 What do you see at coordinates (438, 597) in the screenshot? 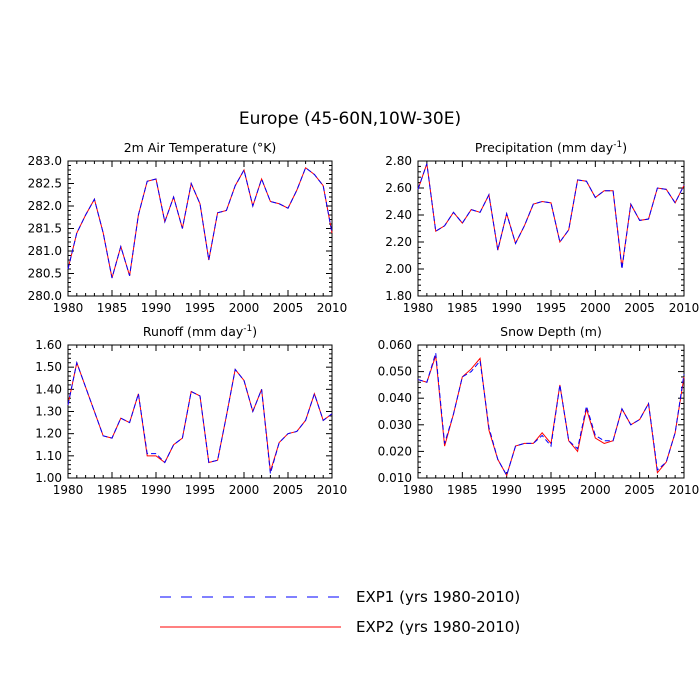
I see `legend-label-exp1: EXP1 (yrs 1980-2010)` at bounding box center [438, 597].